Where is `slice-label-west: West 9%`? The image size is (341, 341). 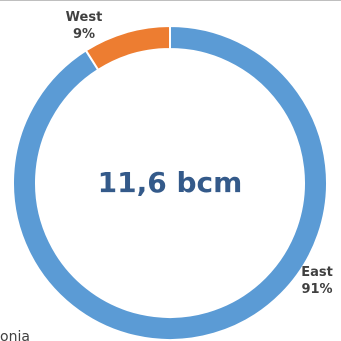
slice-label-west: West 9% is located at coordinates (84, 26).